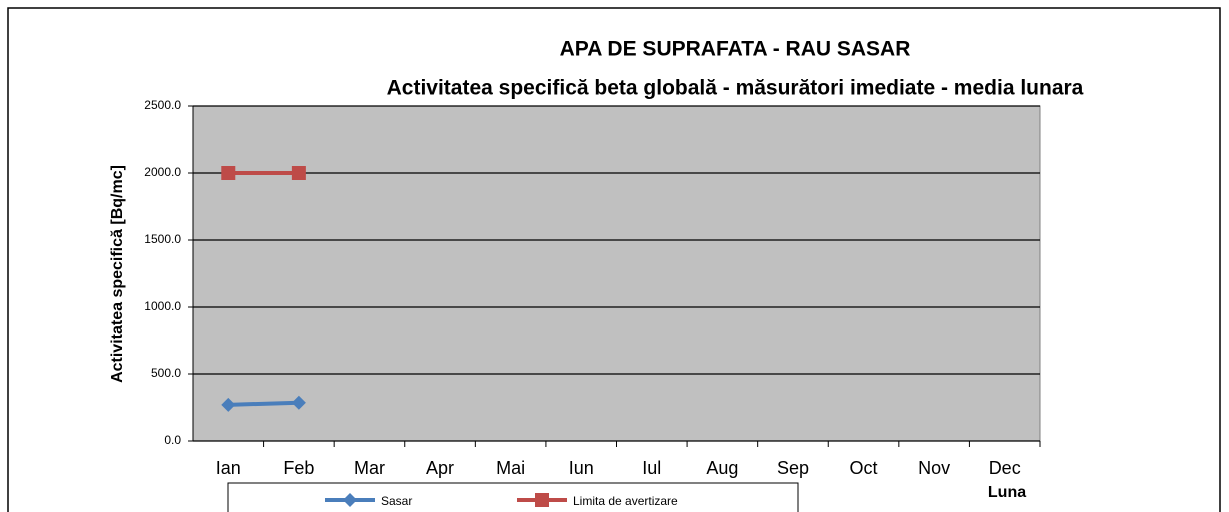 The width and height of the screenshot is (1229, 512). Describe the element at coordinates (864, 468) in the screenshot. I see `x-tick-label: Oct` at that location.